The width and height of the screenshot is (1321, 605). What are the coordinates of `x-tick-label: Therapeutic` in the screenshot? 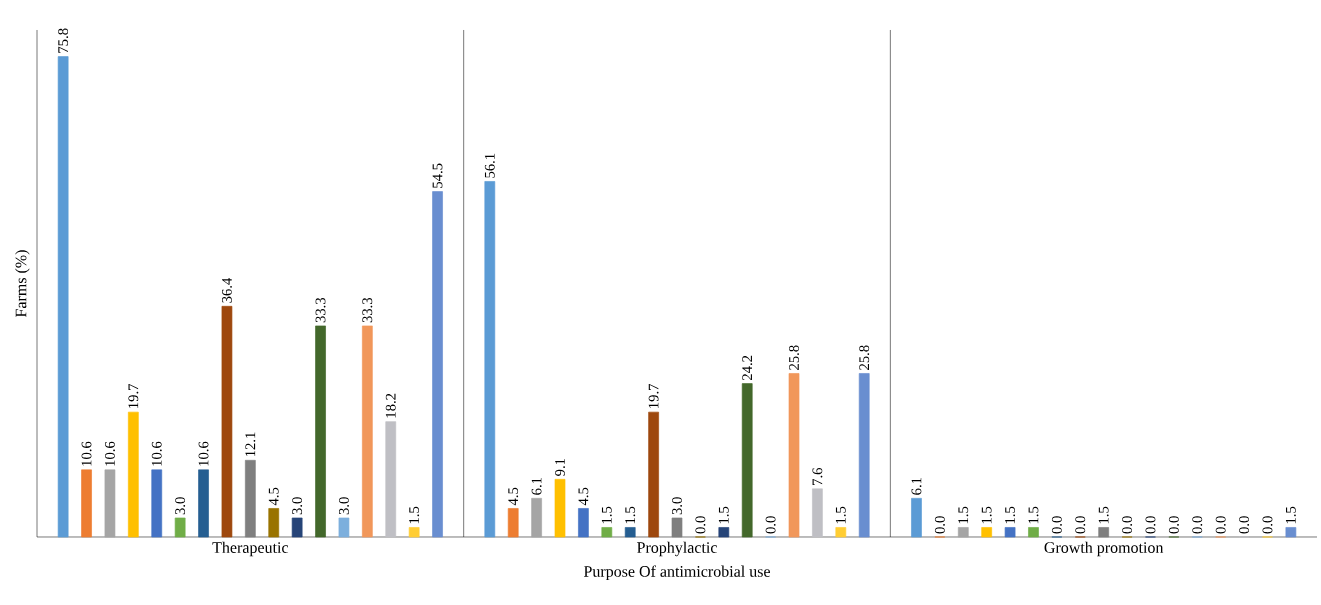 It's located at (250, 549).